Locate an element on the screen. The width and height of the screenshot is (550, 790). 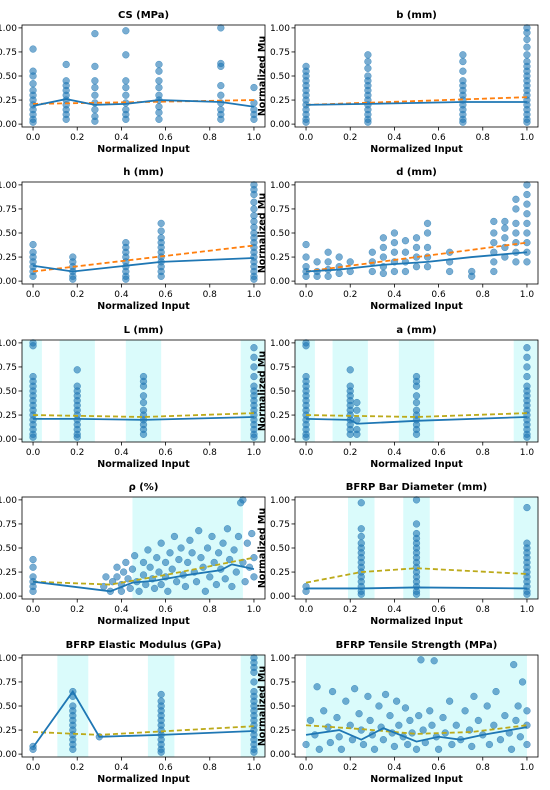
y-axis-label: Normalized Mu is located at coordinates (262, 391).